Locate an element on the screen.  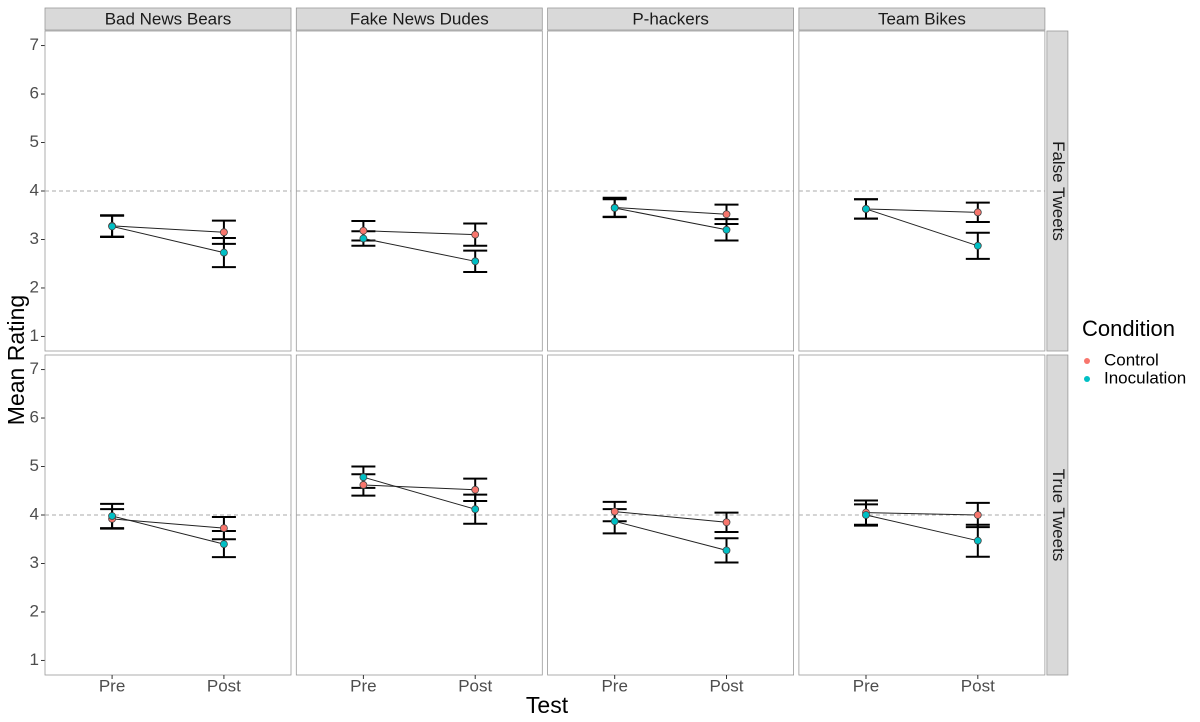
strip-label: Bad News Bears is located at coordinates (168, 18).